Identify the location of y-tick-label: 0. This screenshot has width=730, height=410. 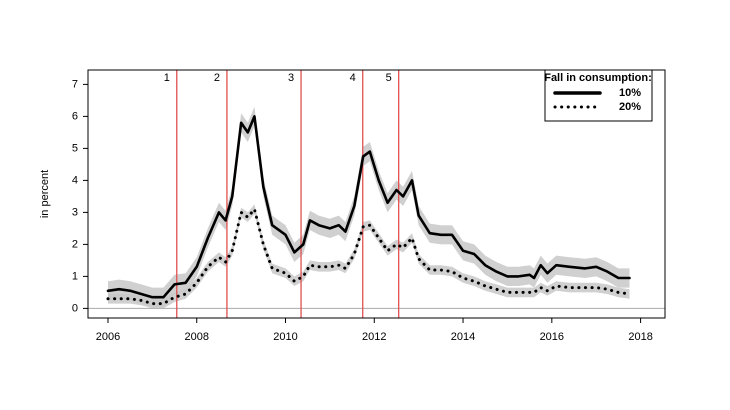
(75, 308).